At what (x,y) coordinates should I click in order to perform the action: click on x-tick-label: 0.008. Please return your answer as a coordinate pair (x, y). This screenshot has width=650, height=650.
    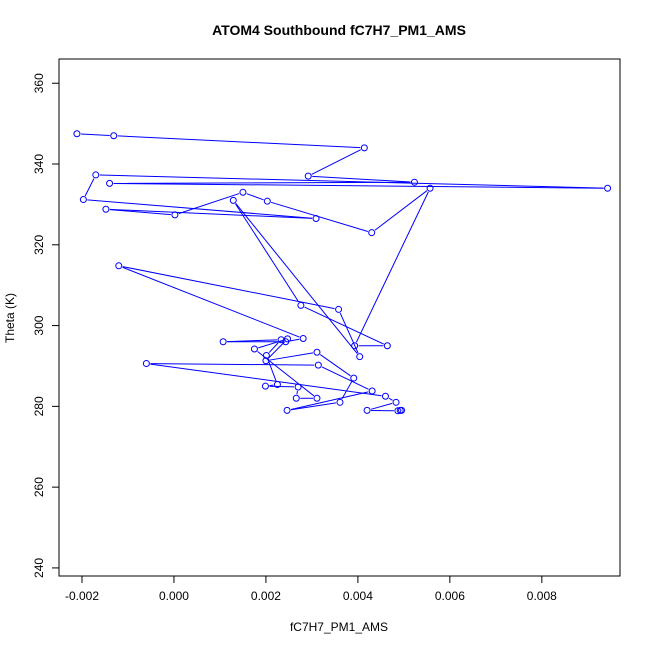
    Looking at the image, I should click on (542, 596).